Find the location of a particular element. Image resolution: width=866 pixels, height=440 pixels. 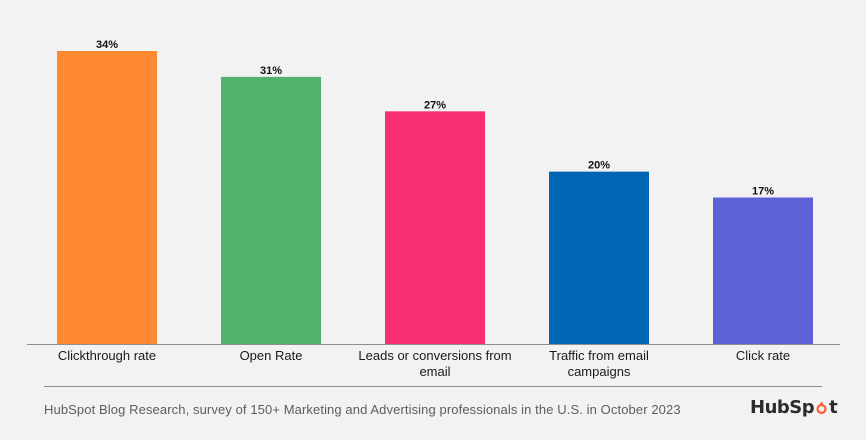

brand-prefix: HubSp is located at coordinates (782, 407).